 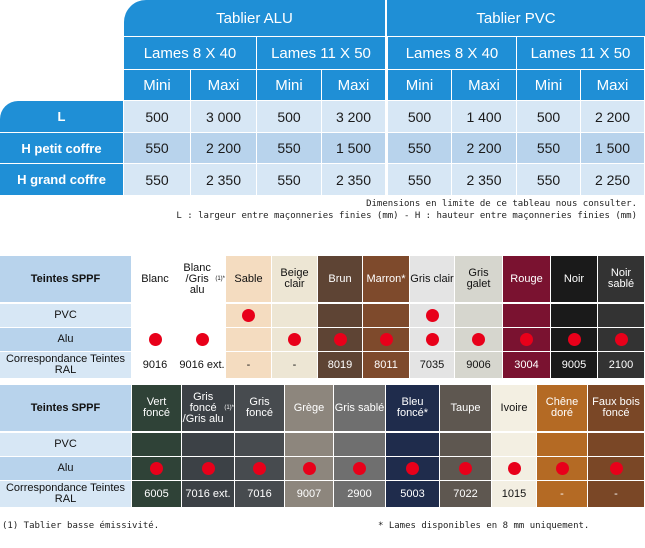 I want to click on swatch-name: Noir sablé, so click(x=621, y=279).